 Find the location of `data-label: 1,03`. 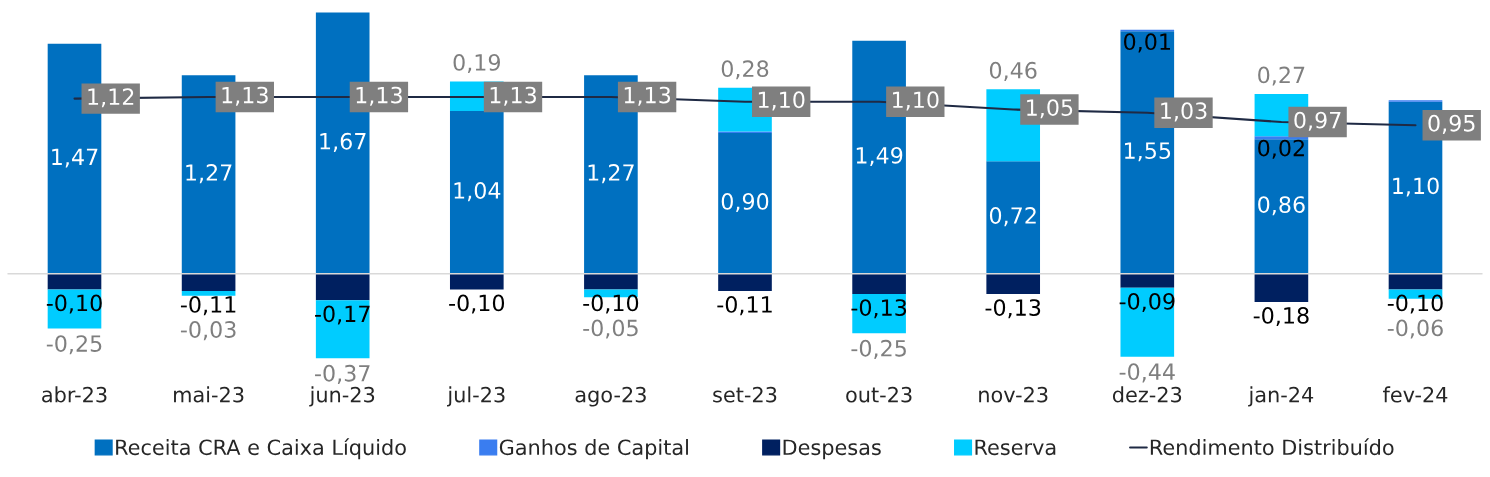

data-label: 1,03 is located at coordinates (1184, 112).